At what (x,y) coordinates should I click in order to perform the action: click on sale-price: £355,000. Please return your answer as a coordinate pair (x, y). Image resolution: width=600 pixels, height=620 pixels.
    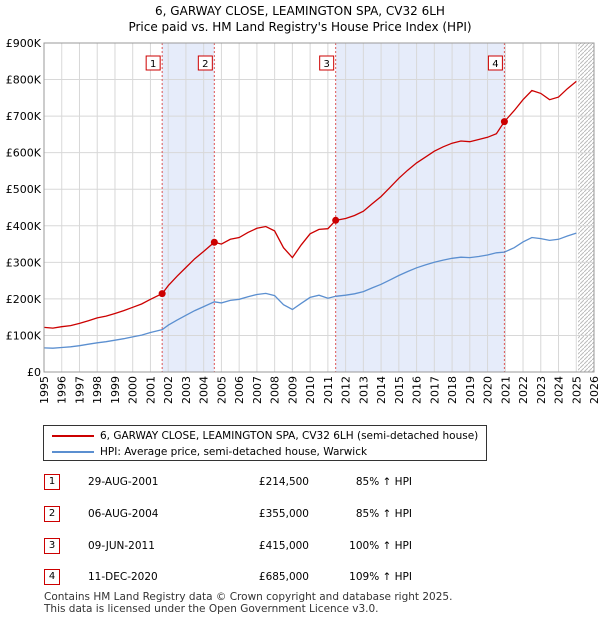
    Looking at the image, I should click on (283, 514).